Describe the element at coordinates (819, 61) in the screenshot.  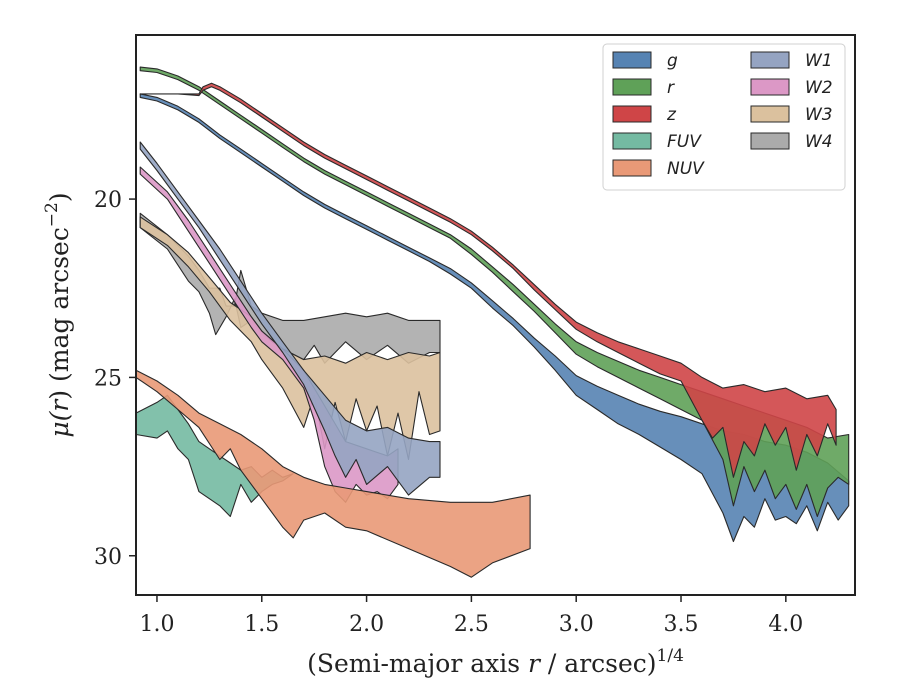
I see `legend-label-w1: W1` at that location.